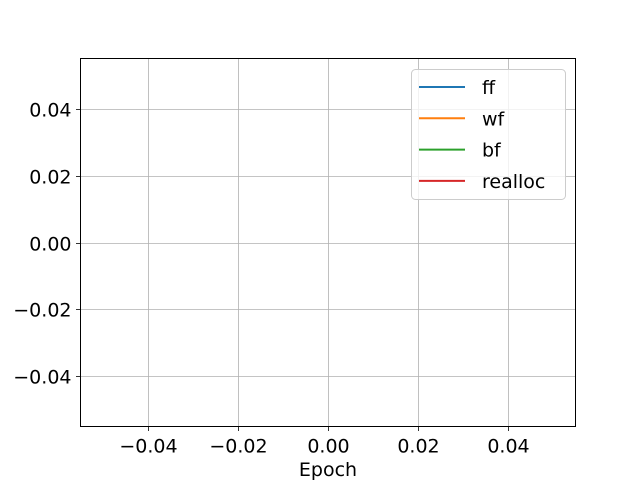  I want to click on y-axis: −0.04 −0.02 0.00 0.02 0.04, so click(47, 244).